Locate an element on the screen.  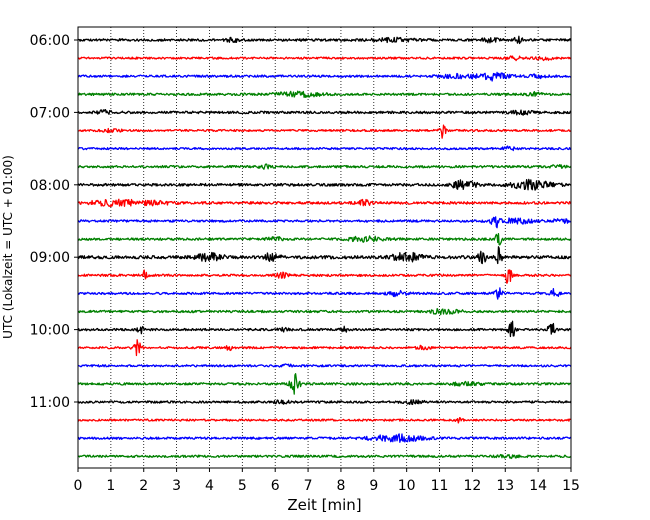
x-tick-label-6: 6 is located at coordinates (275, 486).